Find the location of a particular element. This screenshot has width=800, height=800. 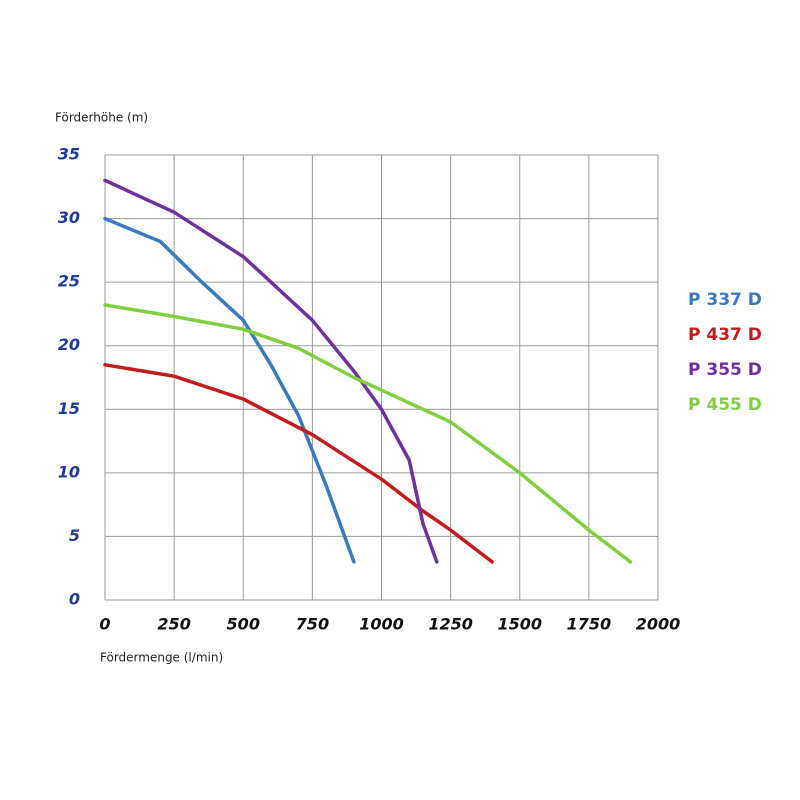

x-tick-label: 1250 is located at coordinates (450, 624).